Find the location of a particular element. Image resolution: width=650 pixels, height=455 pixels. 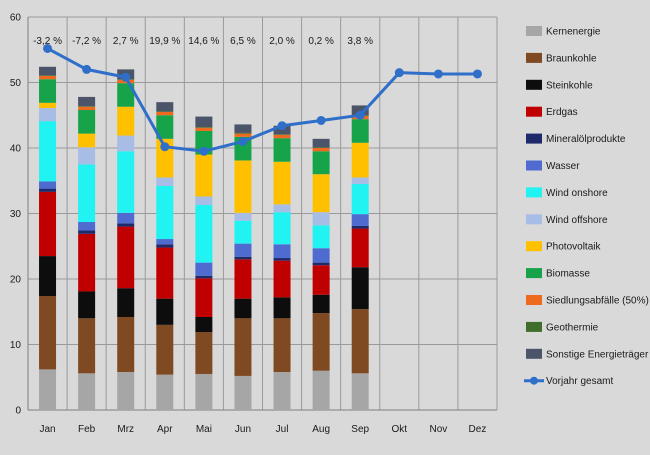

legend-entry: Geothermie is located at coordinates (572, 327).